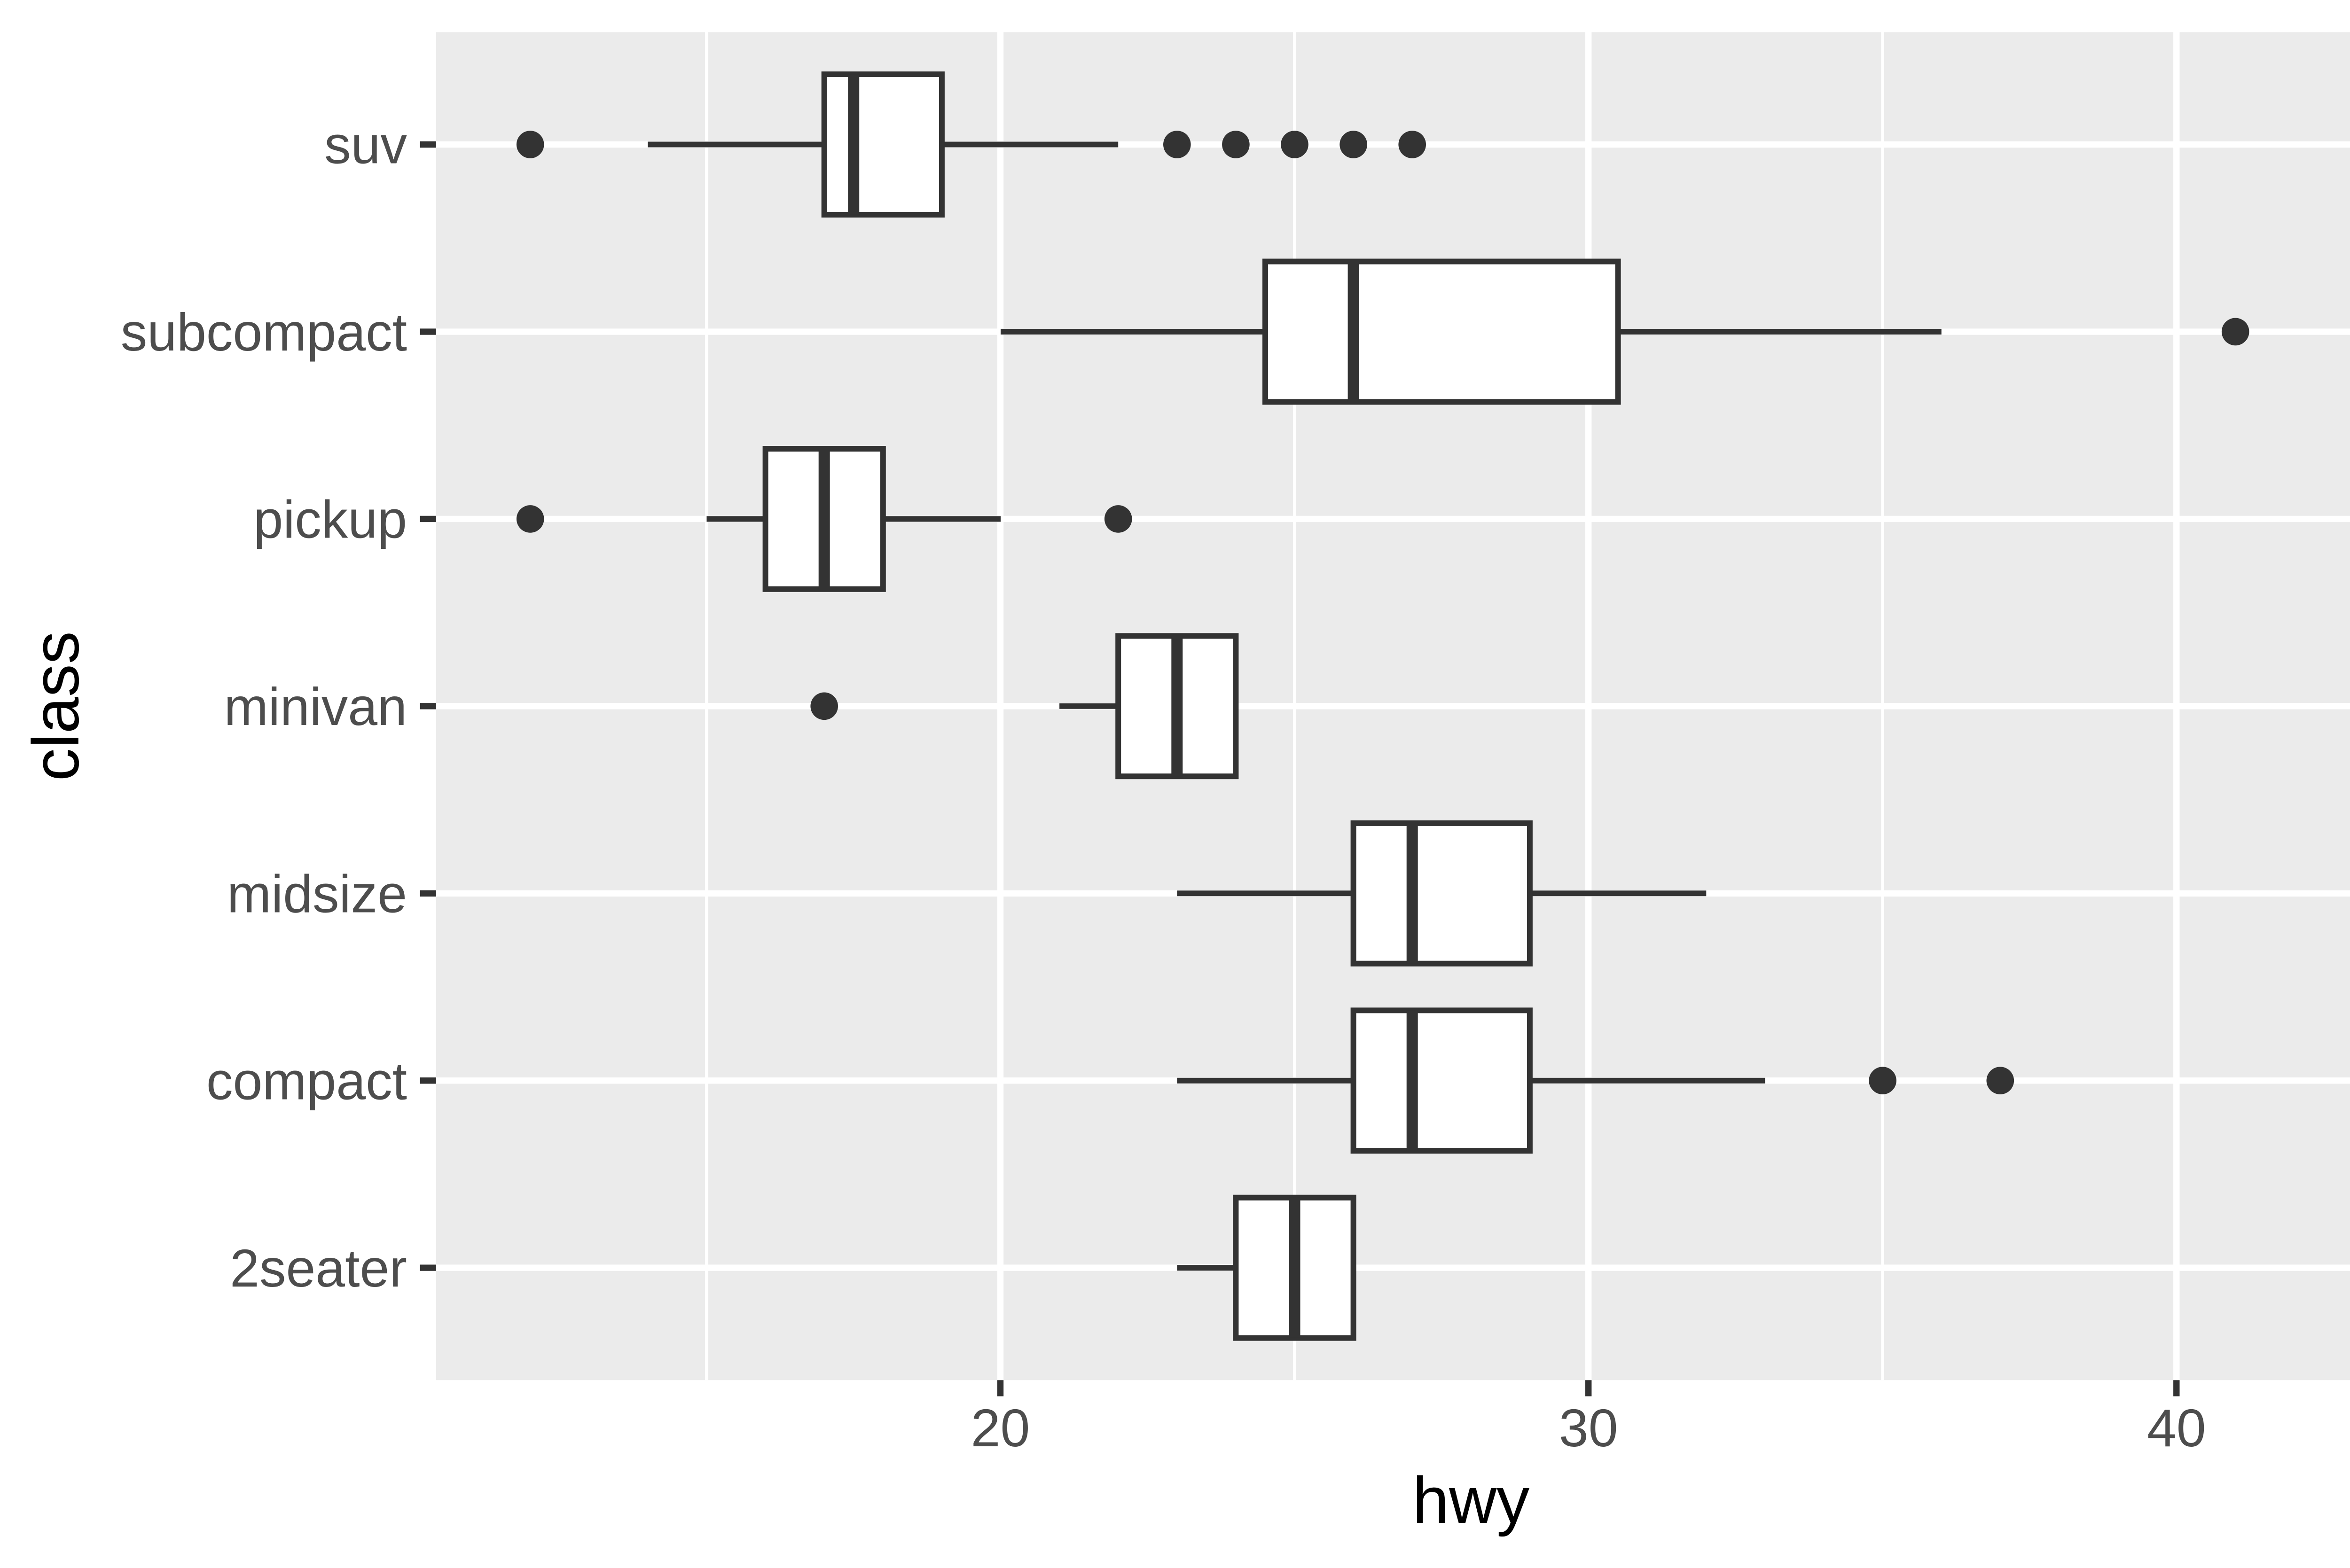  Describe the element at coordinates (56, 706) in the screenshot. I see `svg-text: class` at that location.